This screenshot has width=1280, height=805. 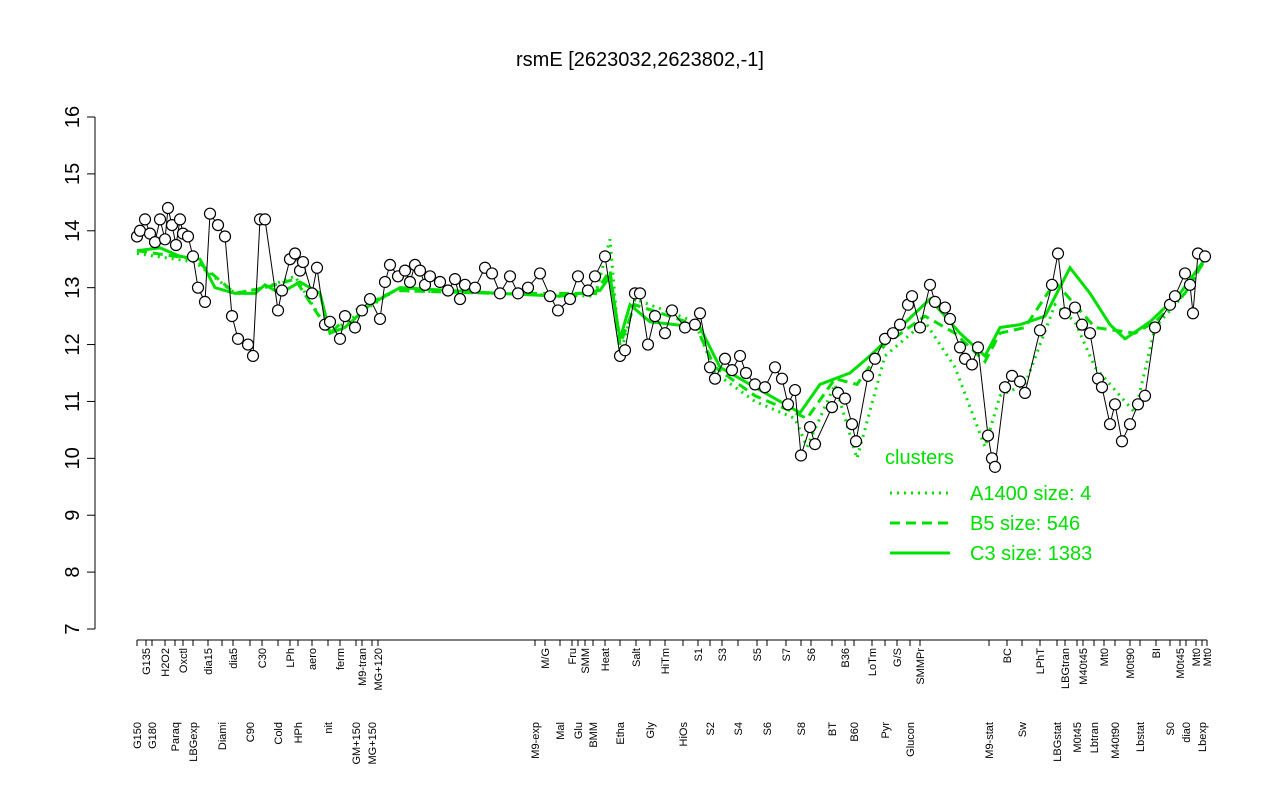 I want to click on x-tick-label: G180, so click(x=153, y=735).